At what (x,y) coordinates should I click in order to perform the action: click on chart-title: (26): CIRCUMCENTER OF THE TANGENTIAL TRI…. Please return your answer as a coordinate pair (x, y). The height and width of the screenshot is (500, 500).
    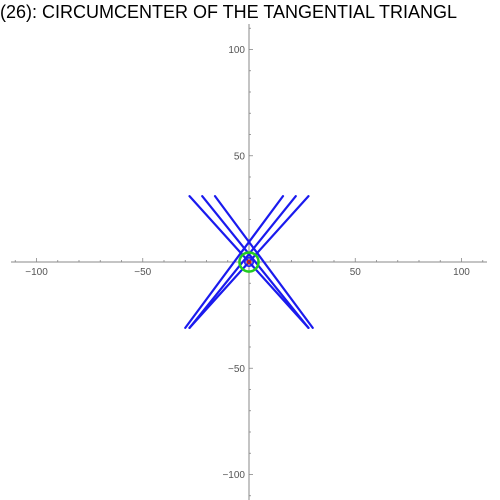
    Looking at the image, I should click on (229, 12).